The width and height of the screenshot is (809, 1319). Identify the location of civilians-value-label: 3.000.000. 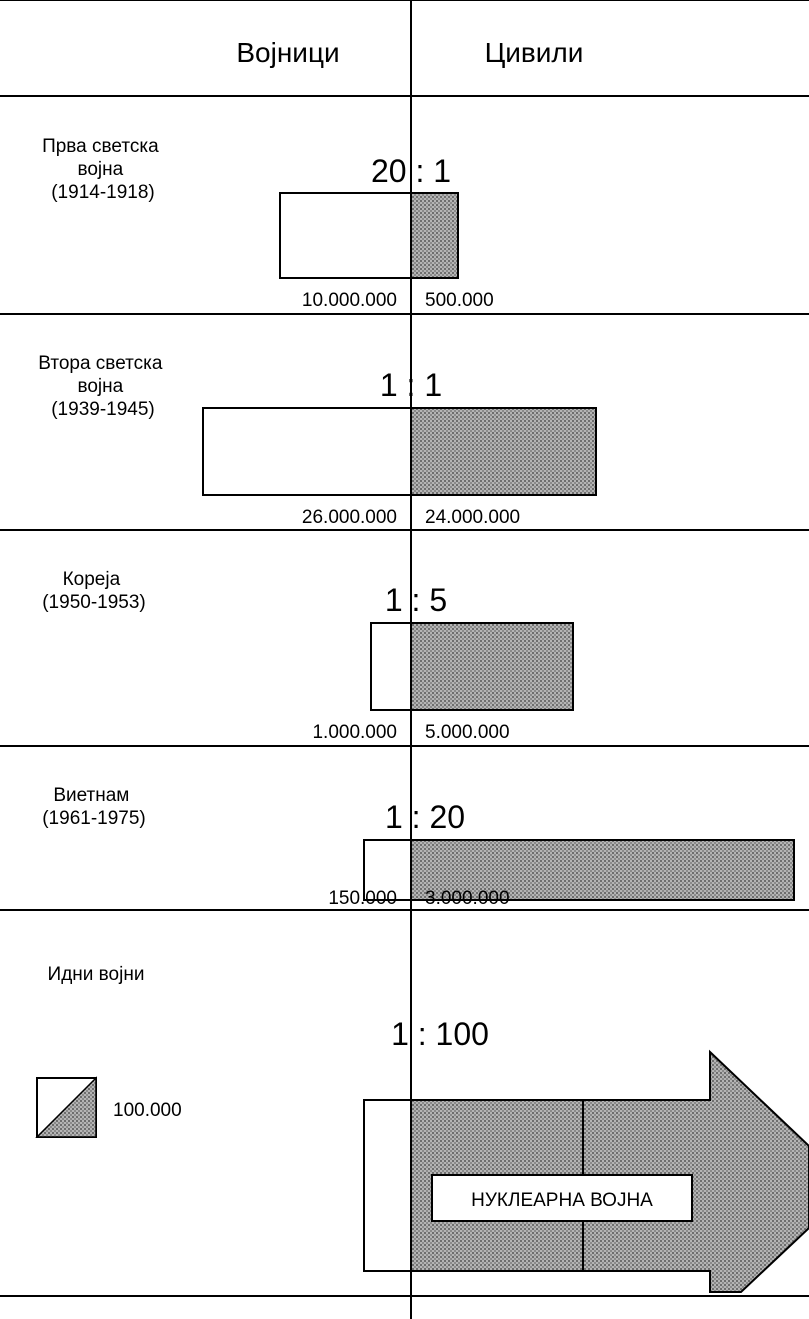
(467, 898).